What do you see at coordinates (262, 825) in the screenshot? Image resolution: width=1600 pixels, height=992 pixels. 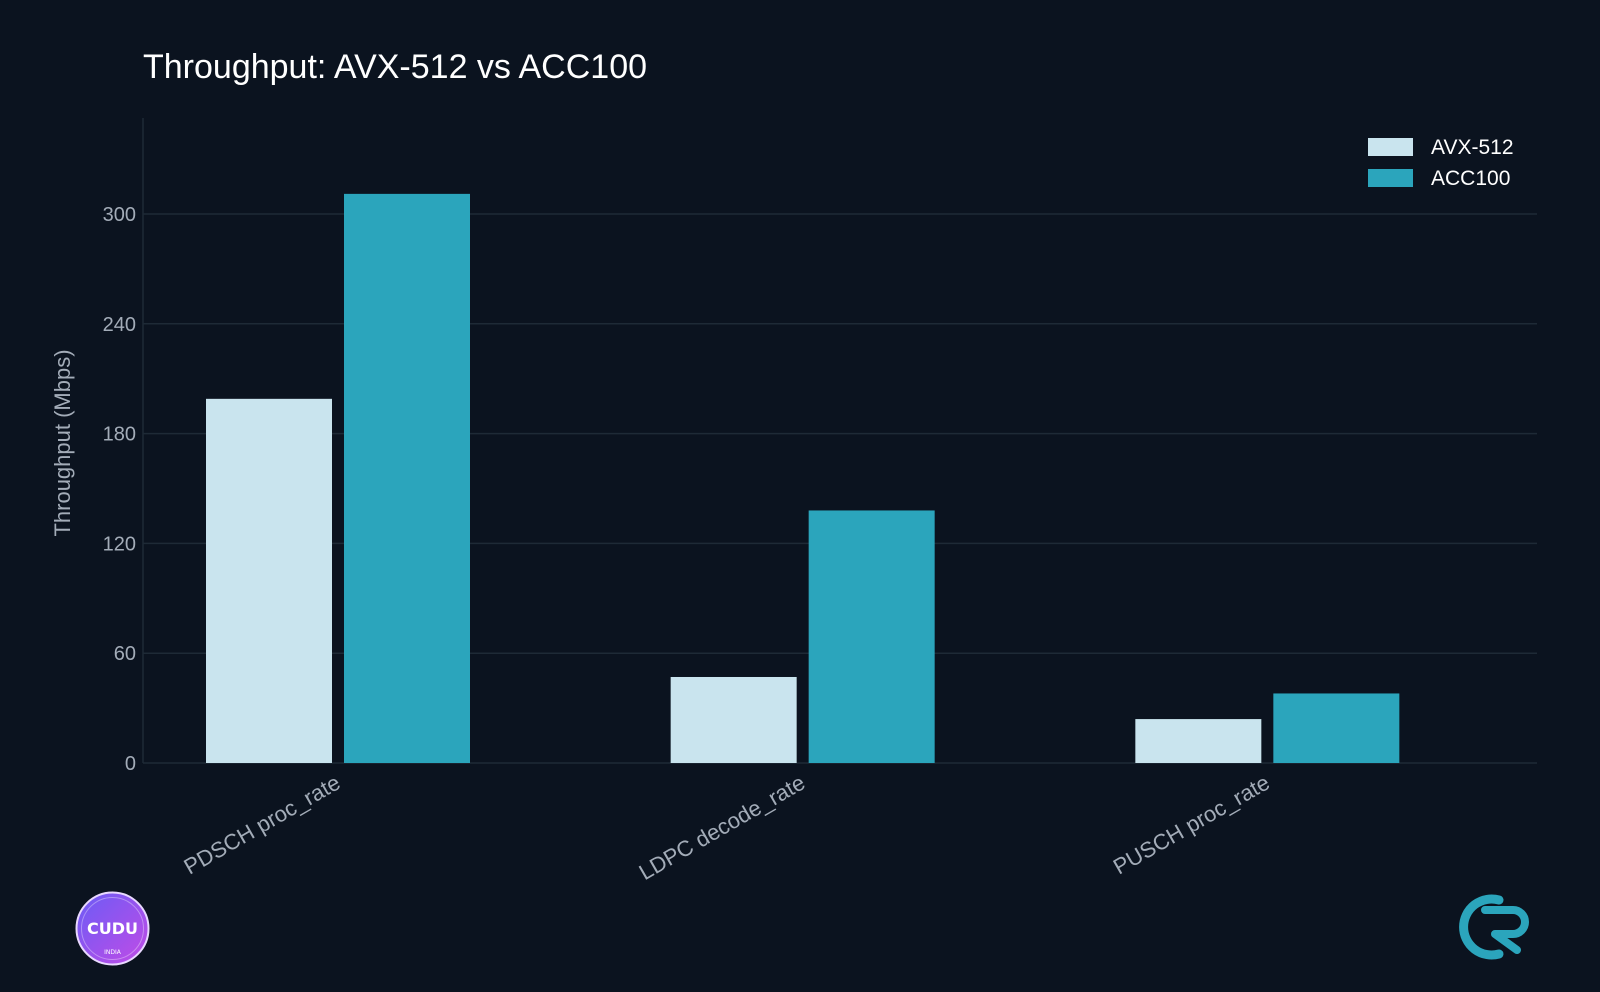 I see `x-tick-label: PDSCH proc_rate` at bounding box center [262, 825].